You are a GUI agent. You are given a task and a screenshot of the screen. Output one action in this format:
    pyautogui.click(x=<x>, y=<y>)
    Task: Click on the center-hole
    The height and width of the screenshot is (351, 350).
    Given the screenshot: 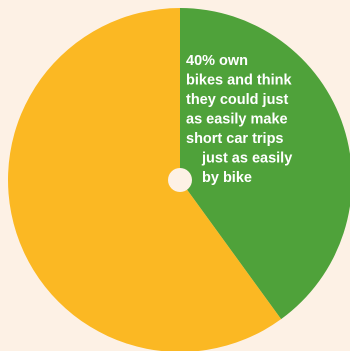 What is the action you would take?
    pyautogui.click(x=180, y=180)
    